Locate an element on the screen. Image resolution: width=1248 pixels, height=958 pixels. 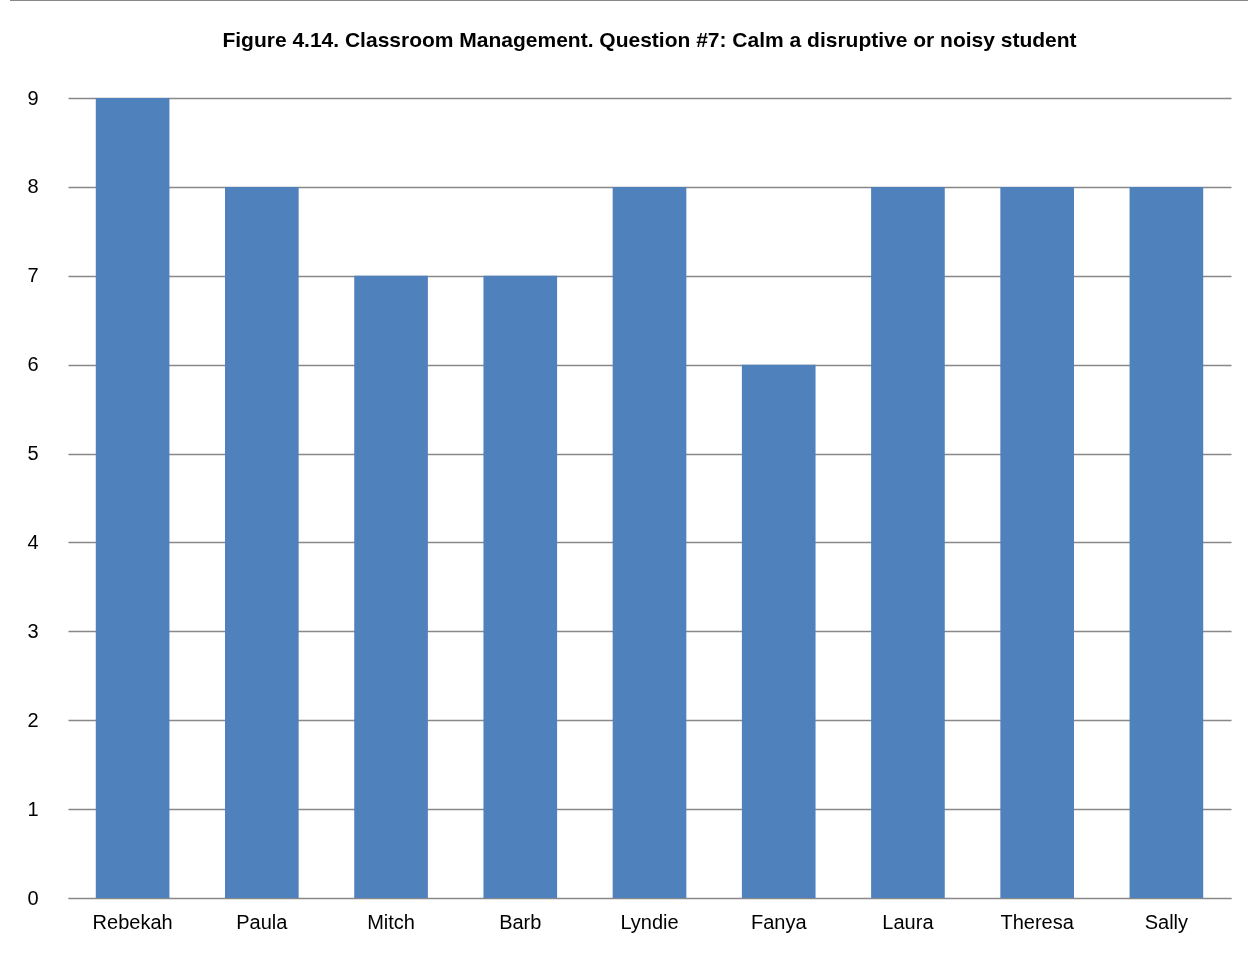
y-tick-label: 4 is located at coordinates (33, 541).